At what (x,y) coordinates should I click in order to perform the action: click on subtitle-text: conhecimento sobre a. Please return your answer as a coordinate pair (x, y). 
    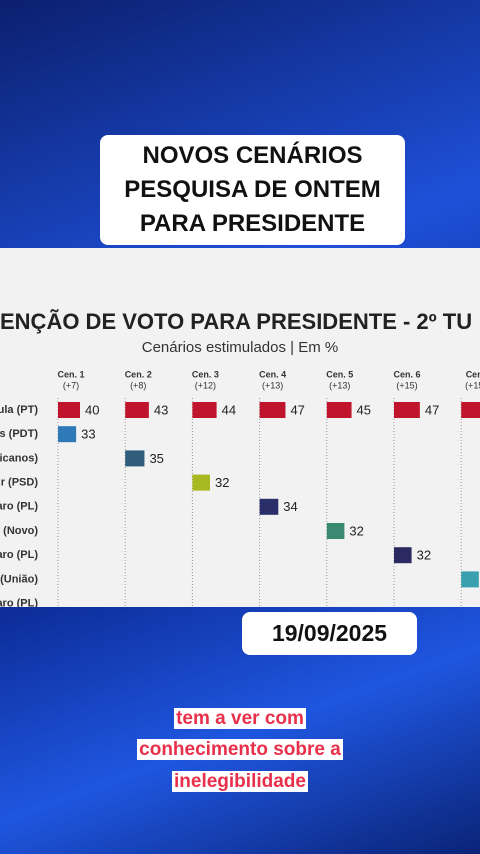
    Looking at the image, I should click on (240, 749).